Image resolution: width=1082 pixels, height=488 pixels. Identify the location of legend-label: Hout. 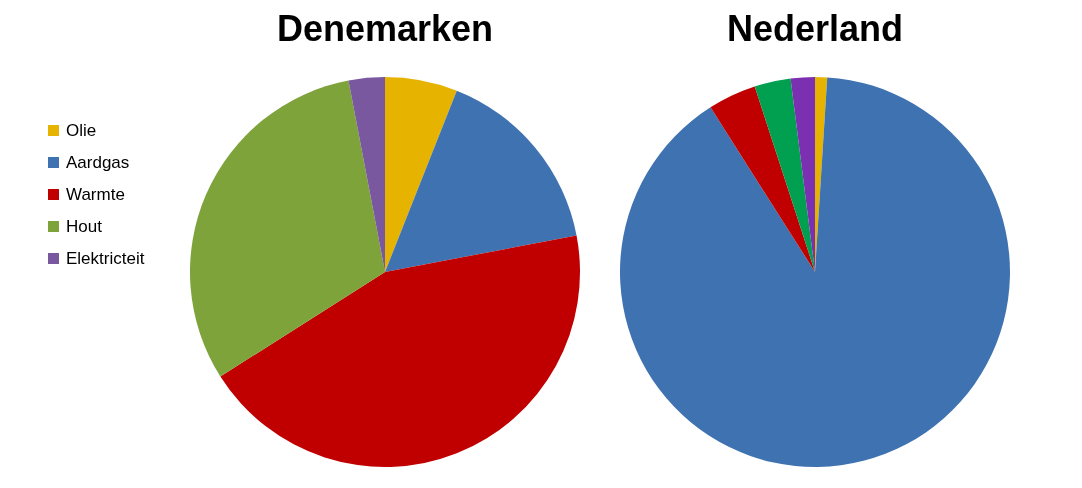
(84, 226).